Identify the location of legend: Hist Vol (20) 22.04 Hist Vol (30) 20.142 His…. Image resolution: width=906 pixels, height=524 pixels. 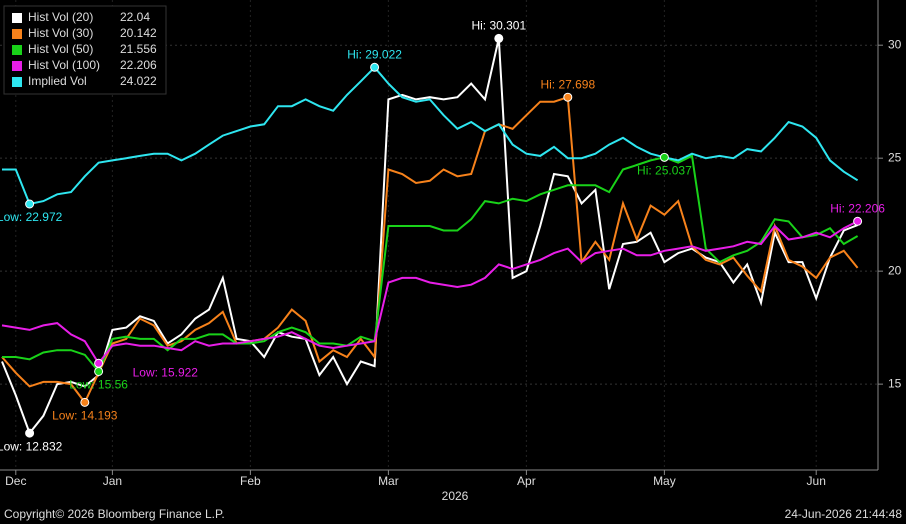
(85, 50).